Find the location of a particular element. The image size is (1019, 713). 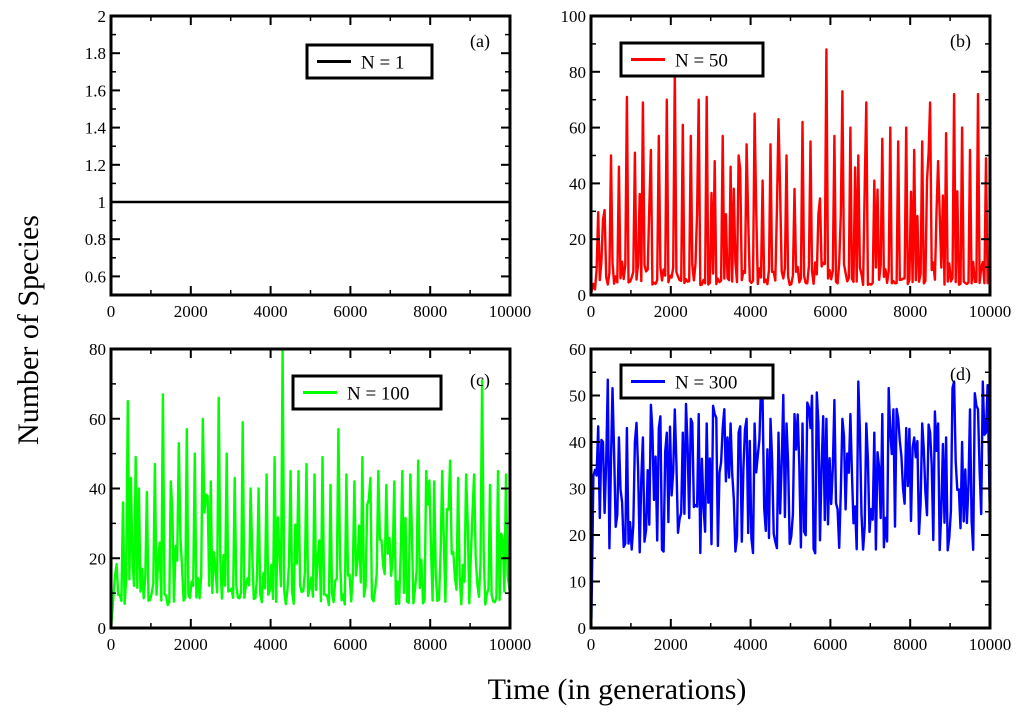

legend-label: N = 100 is located at coordinates (378, 394).